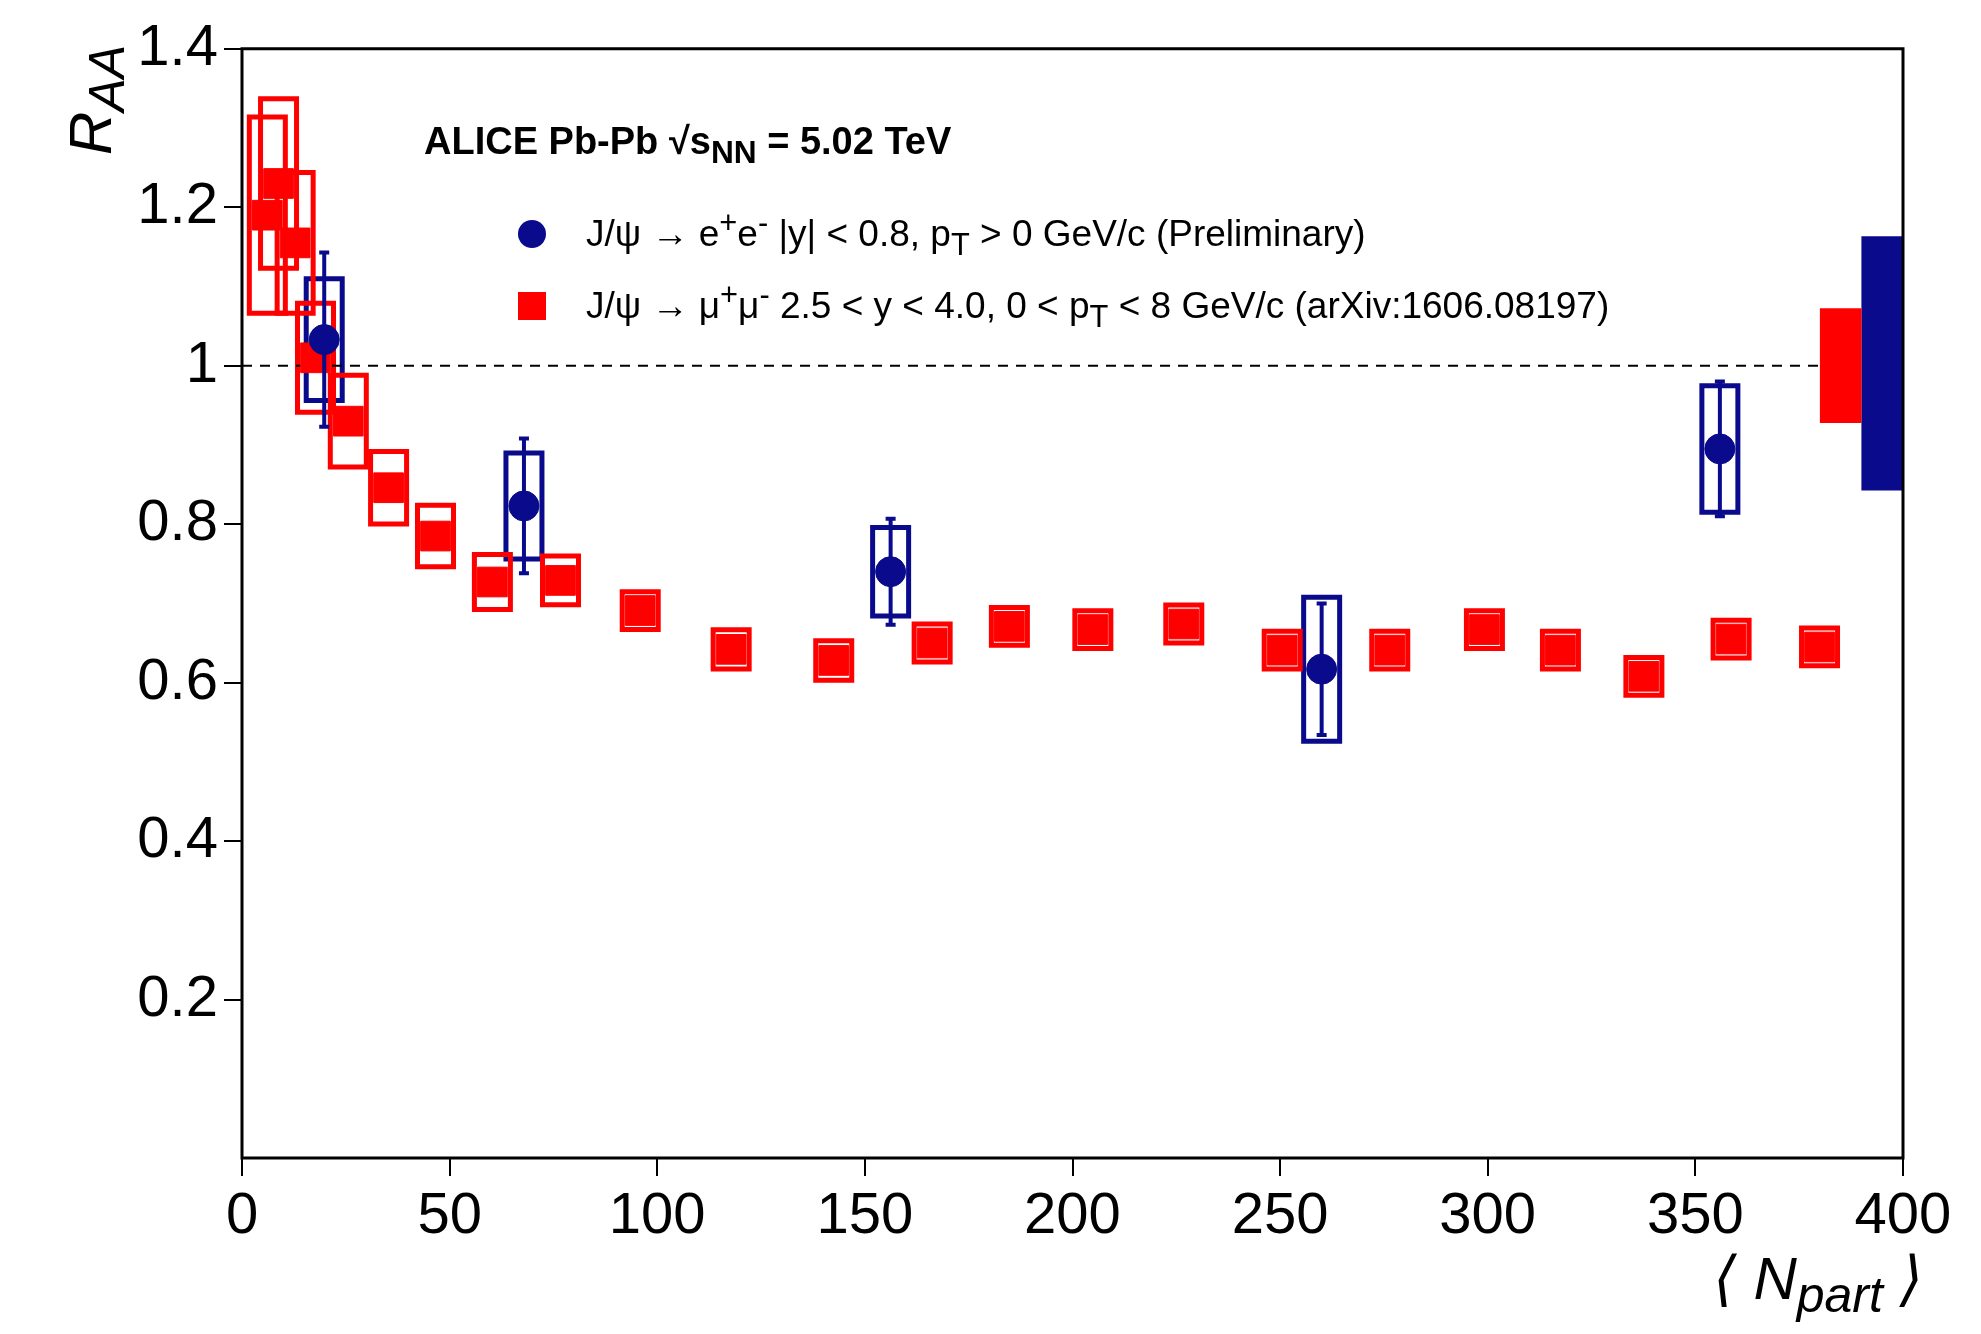 Image resolution: width=1981 pixels, height=1334 pixels. I want to click on x-tick-label: 400, so click(1903, 1212).